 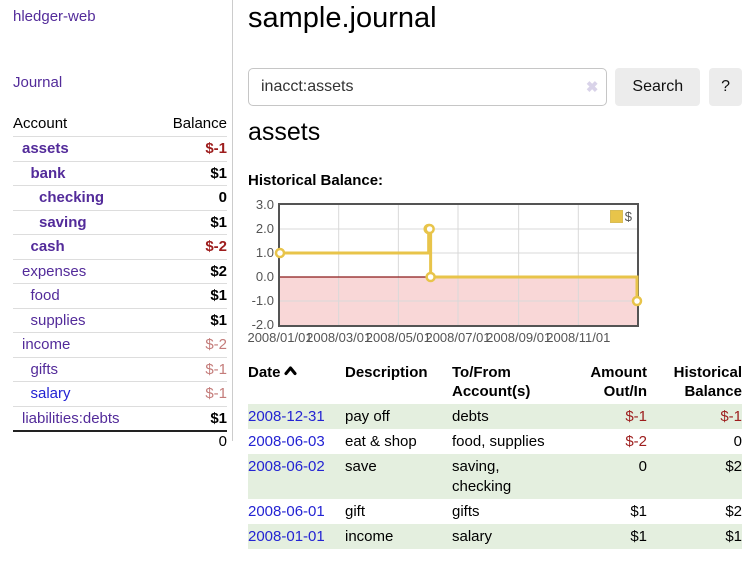 What do you see at coordinates (50, 393) in the screenshot?
I see `account-link: salary` at bounding box center [50, 393].